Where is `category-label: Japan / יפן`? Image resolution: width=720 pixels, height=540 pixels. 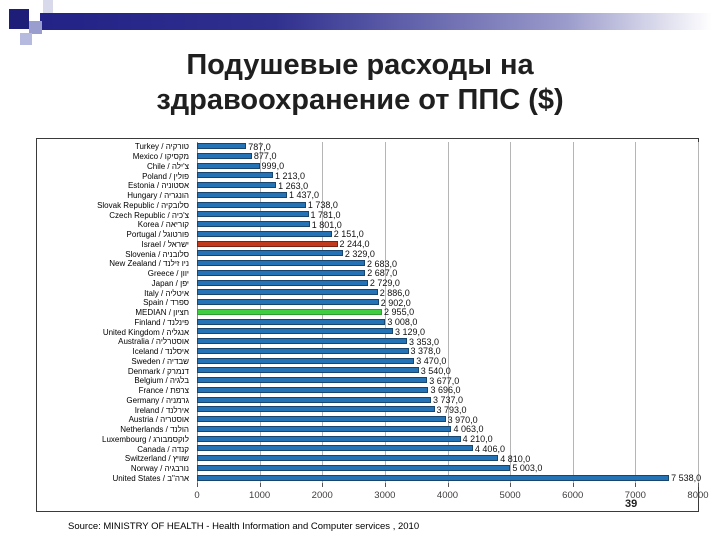 category-label: Japan / יפן is located at coordinates (170, 283).